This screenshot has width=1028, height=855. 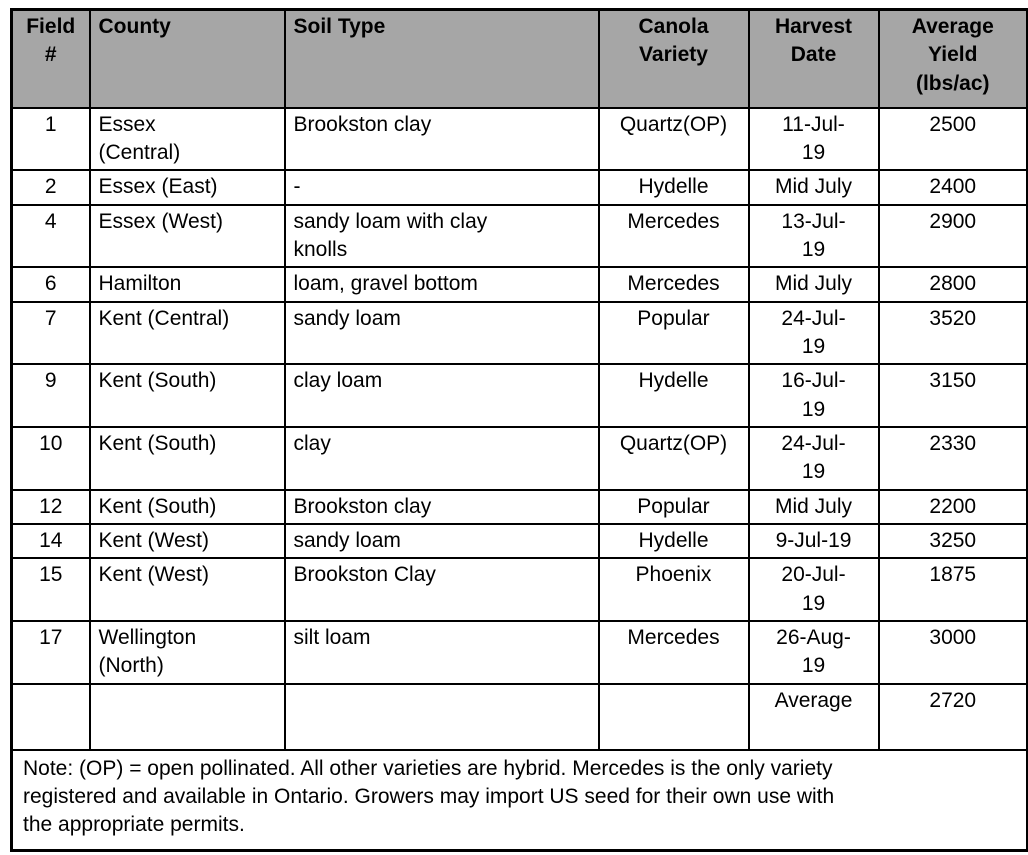 What do you see at coordinates (441, 458) in the screenshot?
I see `cell-soil-type: clay` at bounding box center [441, 458].